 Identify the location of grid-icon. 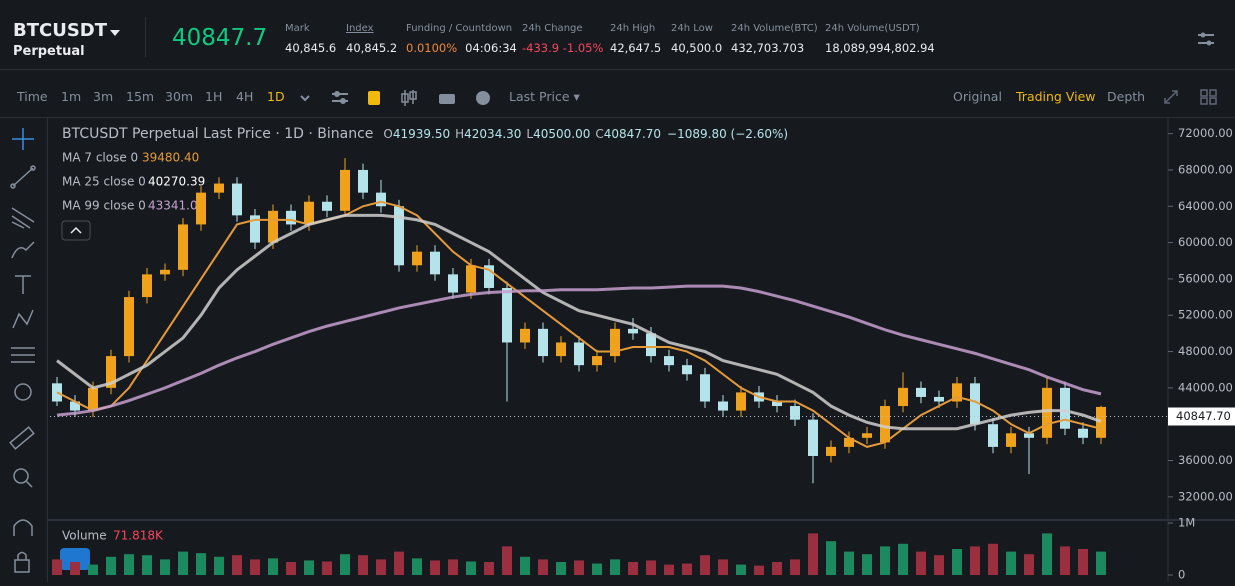
(1208, 97).